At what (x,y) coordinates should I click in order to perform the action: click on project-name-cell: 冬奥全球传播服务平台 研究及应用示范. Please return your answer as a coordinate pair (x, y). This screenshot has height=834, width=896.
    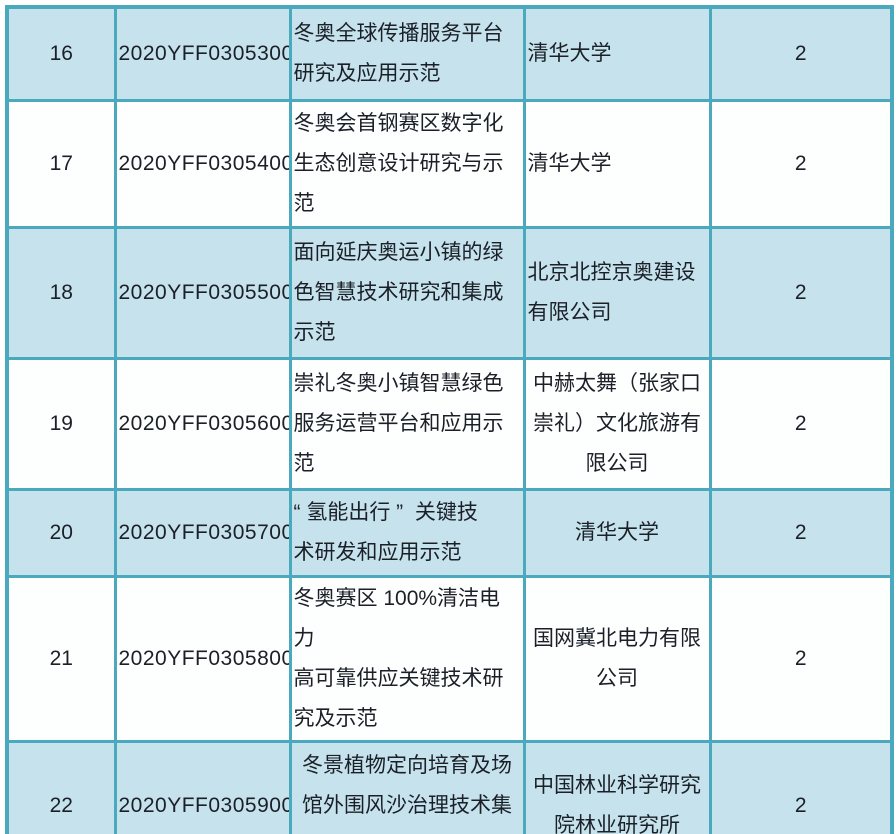
    Looking at the image, I should click on (407, 53).